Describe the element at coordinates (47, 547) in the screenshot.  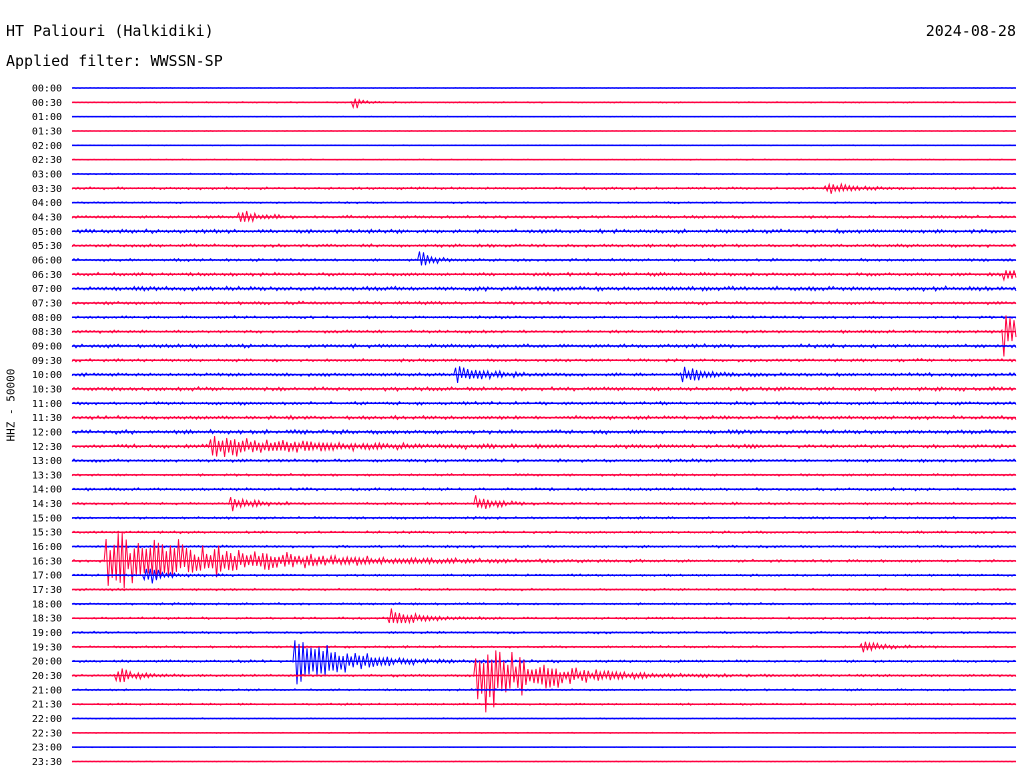
I see `tick-label-1600: 16:00` at that location.